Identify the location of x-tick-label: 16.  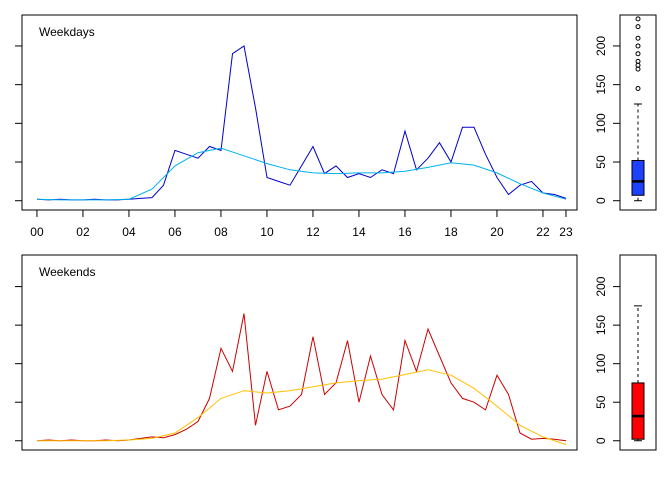
(405, 232).